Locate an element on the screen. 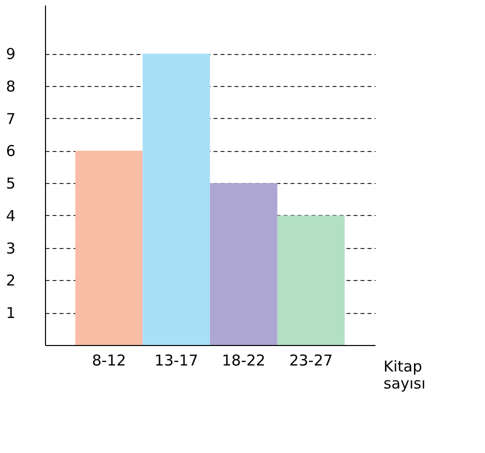  y-tick-label: 5 is located at coordinates (11, 183).